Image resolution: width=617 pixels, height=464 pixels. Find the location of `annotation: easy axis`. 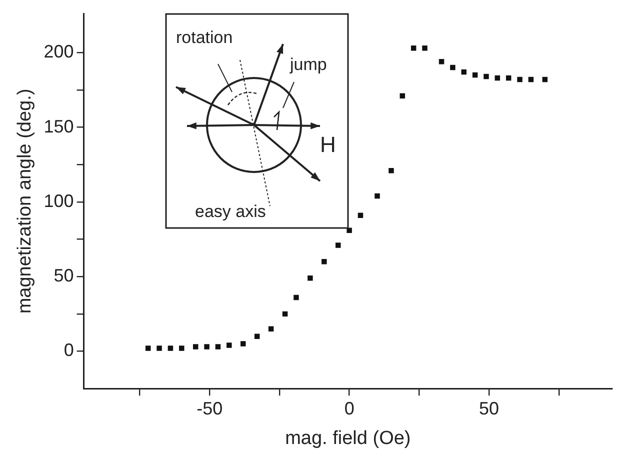

annotation: easy axis is located at coordinates (230, 211).